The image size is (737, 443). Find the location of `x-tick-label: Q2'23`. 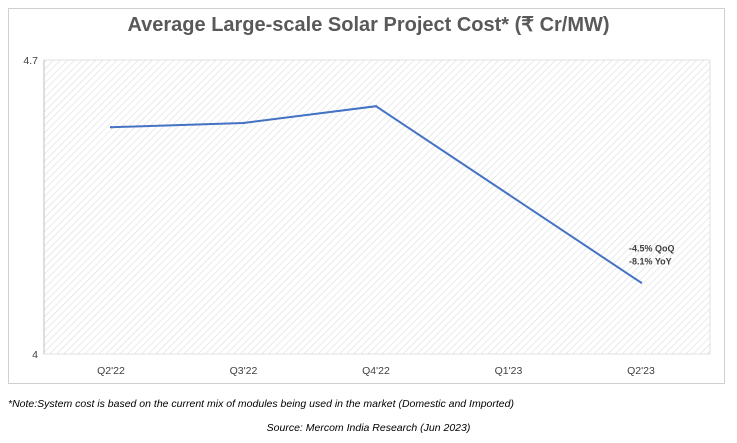

x-tick-label: Q2'23 is located at coordinates (641, 371).